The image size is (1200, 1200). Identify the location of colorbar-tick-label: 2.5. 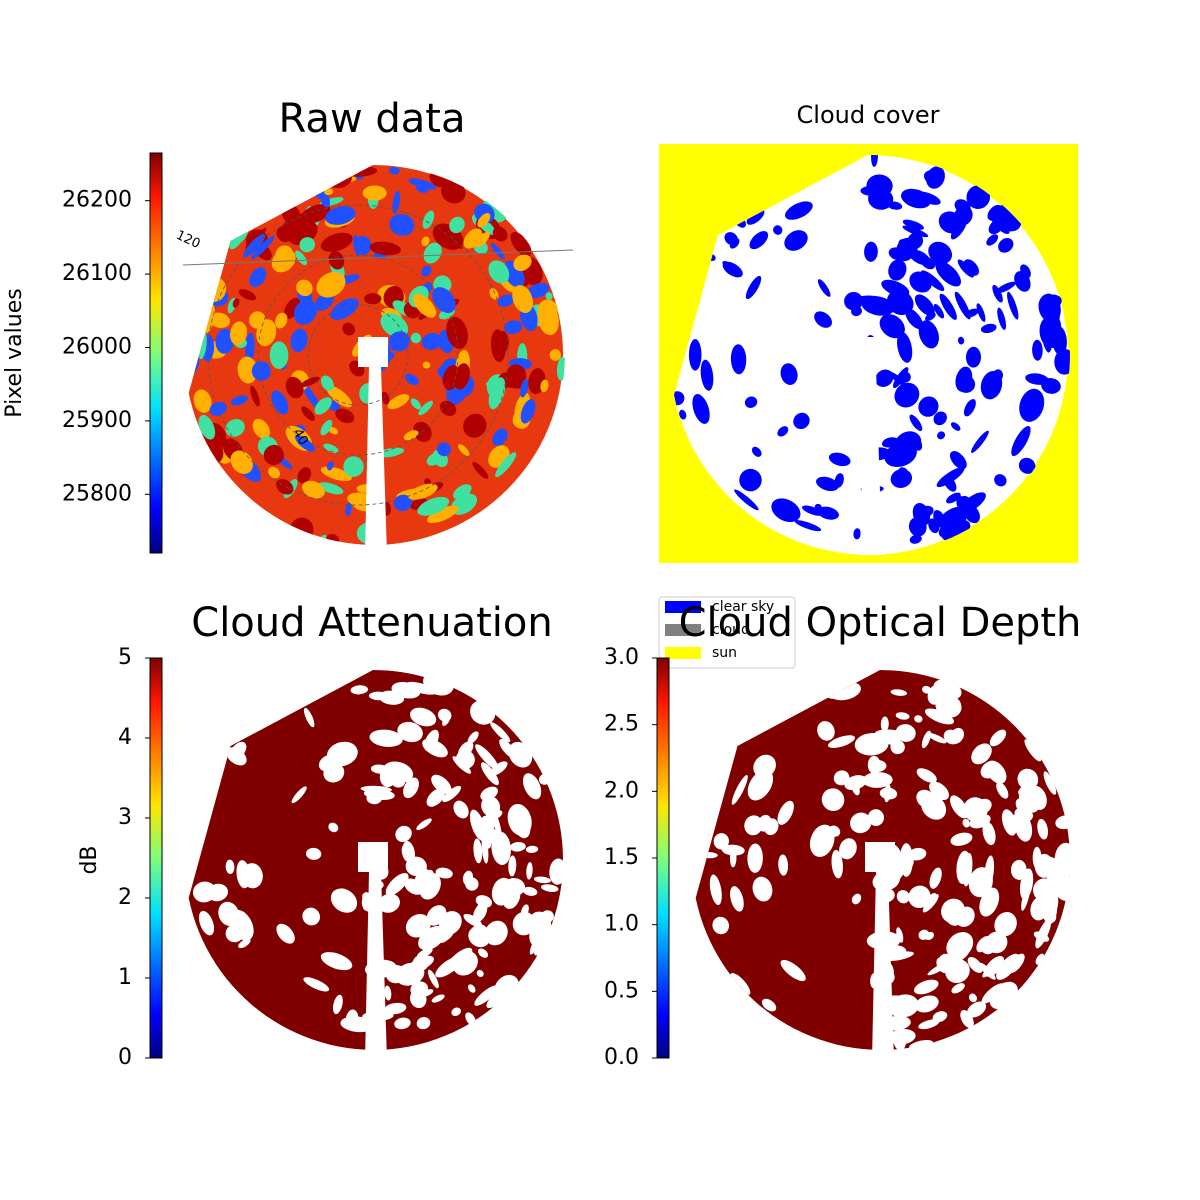
(621, 724).